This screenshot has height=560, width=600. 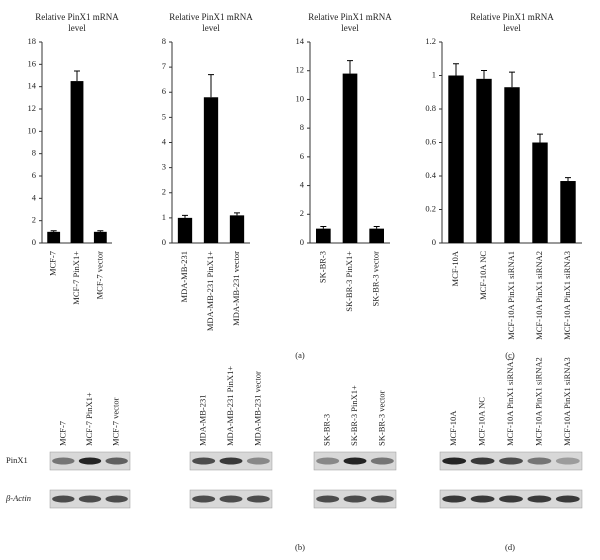 What do you see at coordinates (89, 419) in the screenshot?
I see `lane-label: MCF-7 PinX1+` at bounding box center [89, 419].